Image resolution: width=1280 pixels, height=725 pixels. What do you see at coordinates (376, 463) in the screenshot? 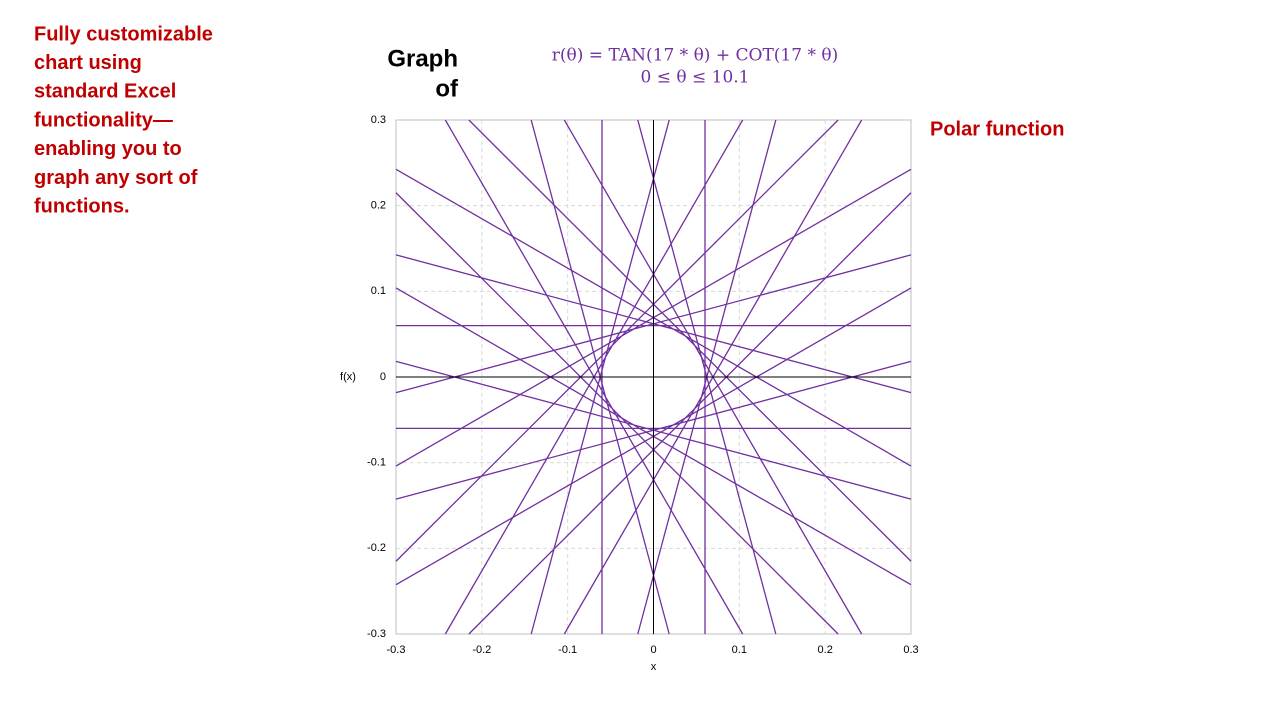
I see `y-tick-label: -0.1` at bounding box center [376, 463].